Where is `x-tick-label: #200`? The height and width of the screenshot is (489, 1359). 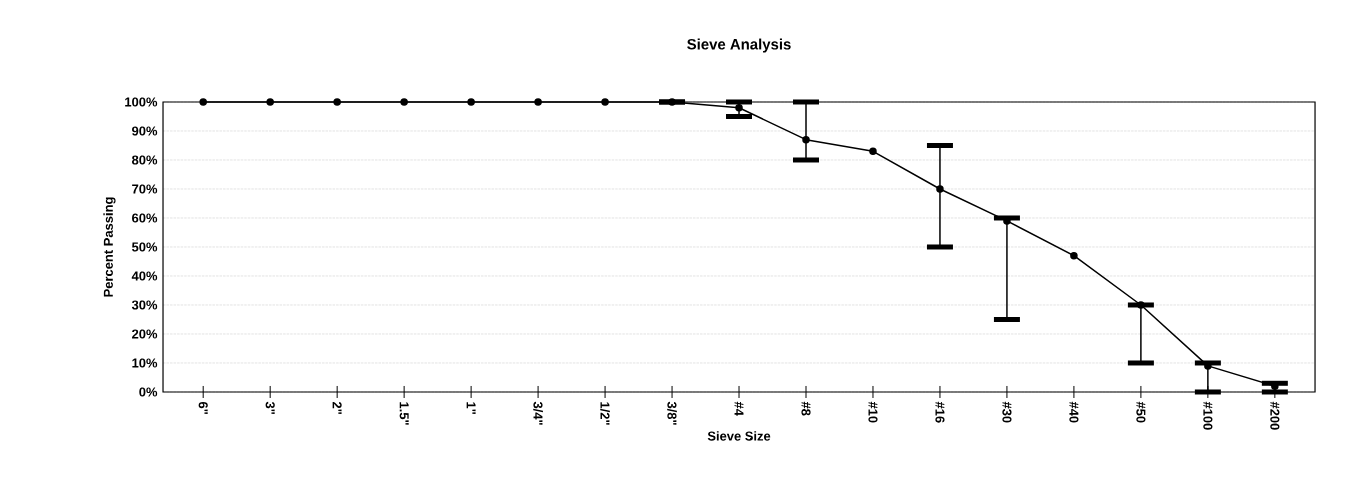
x-tick-label: #200 is located at coordinates (1275, 415).